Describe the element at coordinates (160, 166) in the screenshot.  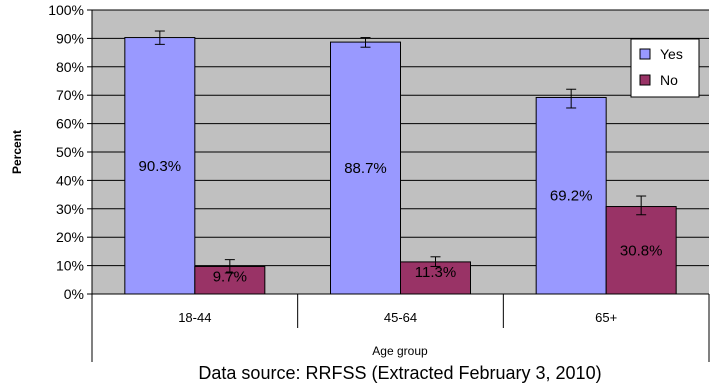
I see `data-label: 90.3%` at that location.